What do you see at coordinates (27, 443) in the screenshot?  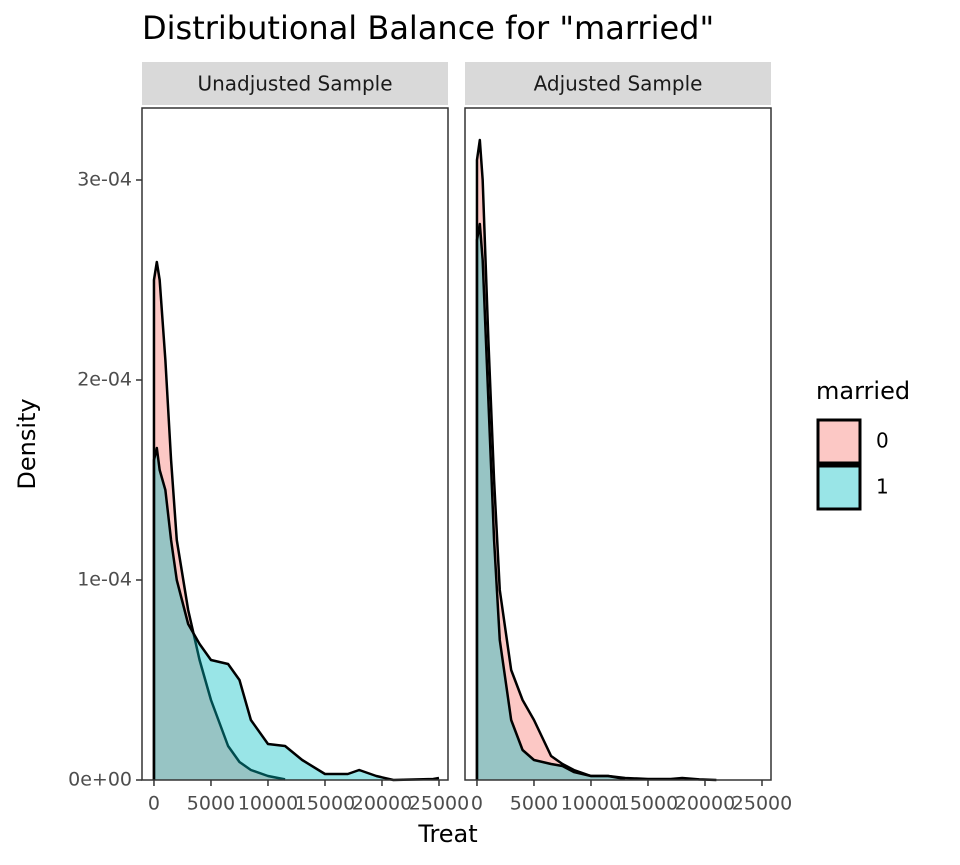 I see `y-axis-label: Density` at bounding box center [27, 443].